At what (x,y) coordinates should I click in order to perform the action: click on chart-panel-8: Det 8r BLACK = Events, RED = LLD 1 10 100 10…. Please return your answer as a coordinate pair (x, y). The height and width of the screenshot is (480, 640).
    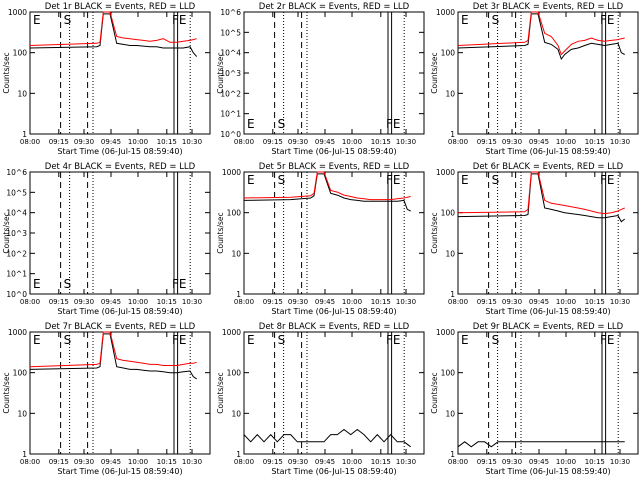
    Looking at the image, I should click on (320, 399).